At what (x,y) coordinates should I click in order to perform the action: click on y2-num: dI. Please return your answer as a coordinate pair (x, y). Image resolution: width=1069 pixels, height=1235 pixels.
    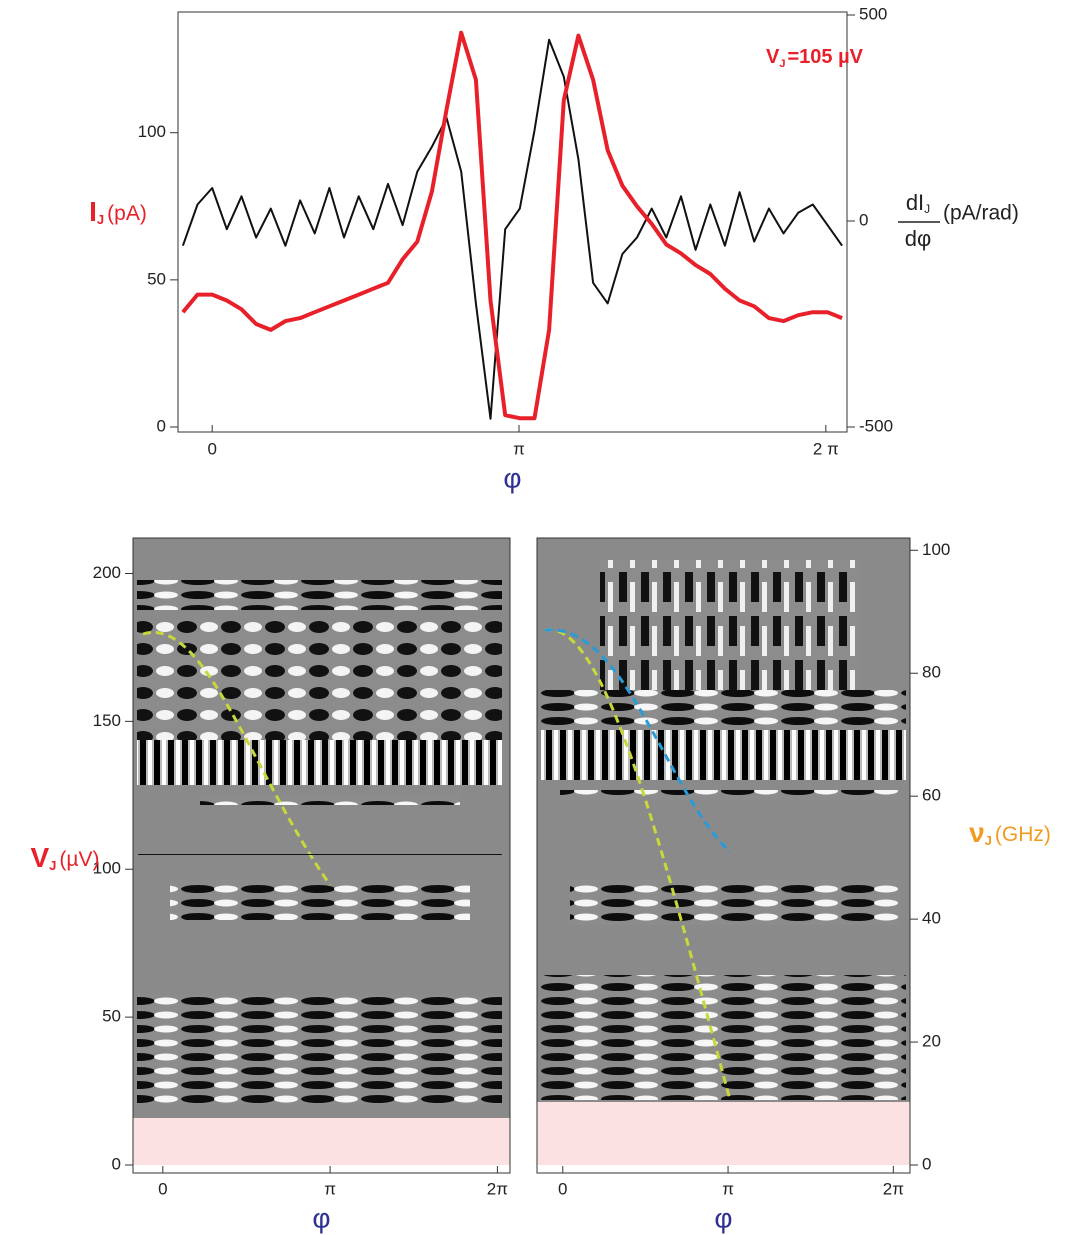
    Looking at the image, I should click on (915, 202).